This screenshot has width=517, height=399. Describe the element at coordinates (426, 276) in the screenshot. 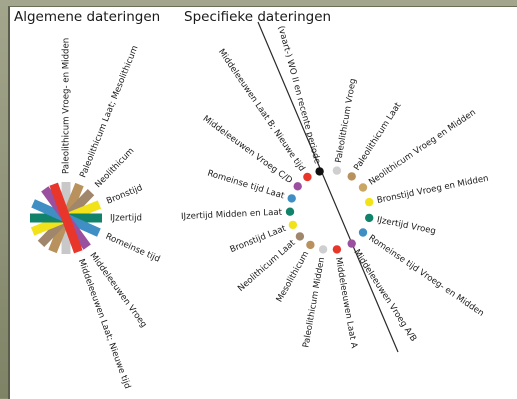

I see `specific-label-5: Romeinse tijd Vroeg- en Midden` at that location.